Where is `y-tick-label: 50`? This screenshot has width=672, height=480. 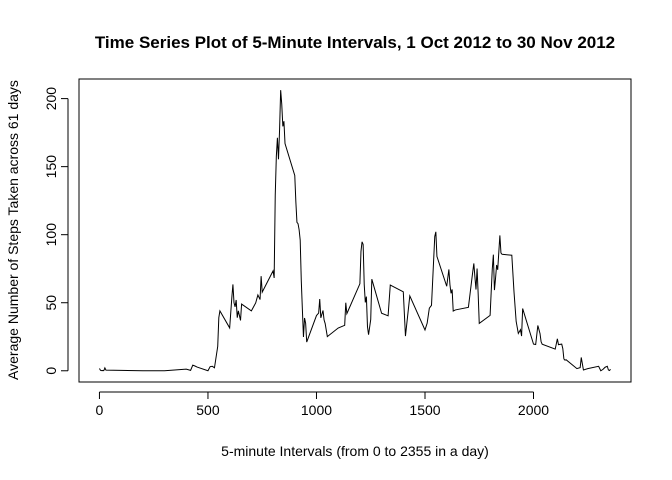 y-tick-label: 50 is located at coordinates (51, 303).